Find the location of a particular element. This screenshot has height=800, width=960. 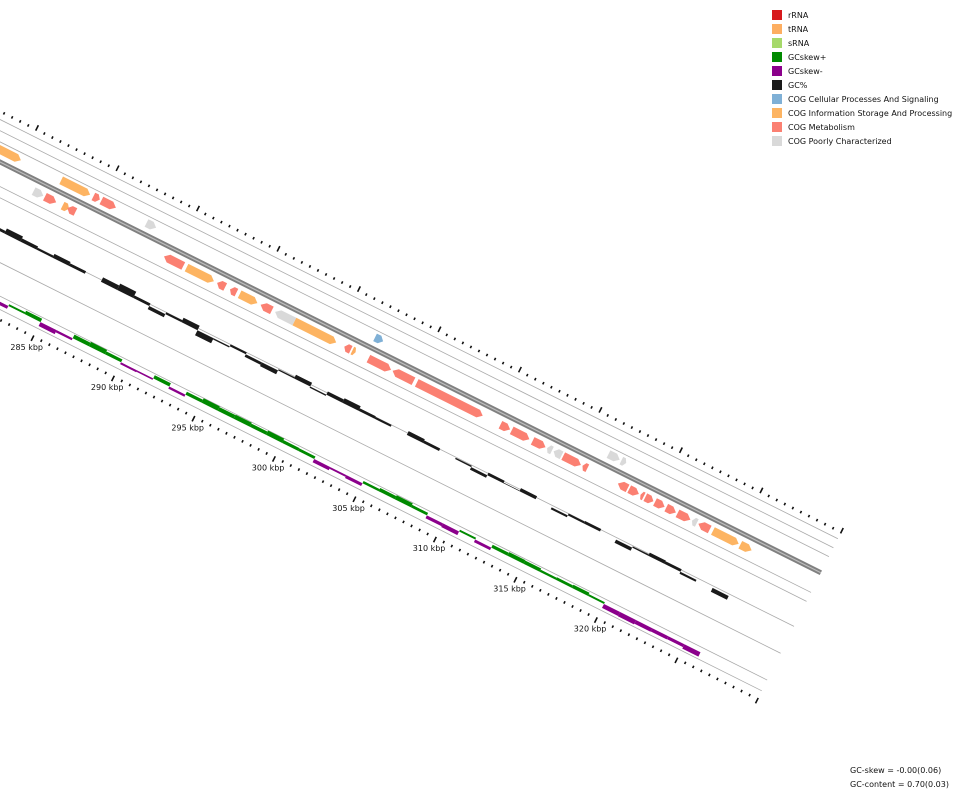

gc-skew-stat: GC-skew = -0.00(0.06) is located at coordinates (896, 770).